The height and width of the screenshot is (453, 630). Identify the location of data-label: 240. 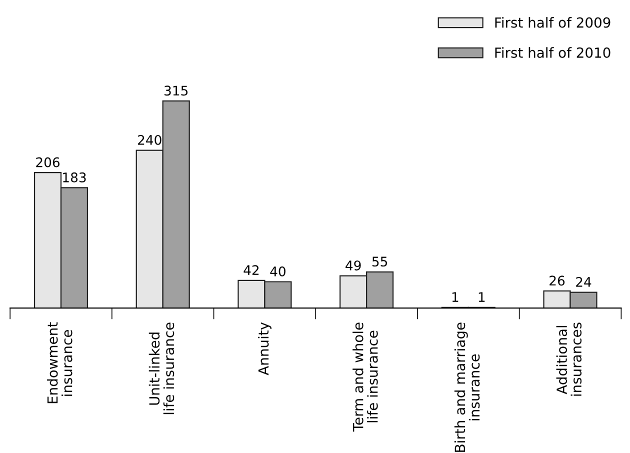
(150, 139).